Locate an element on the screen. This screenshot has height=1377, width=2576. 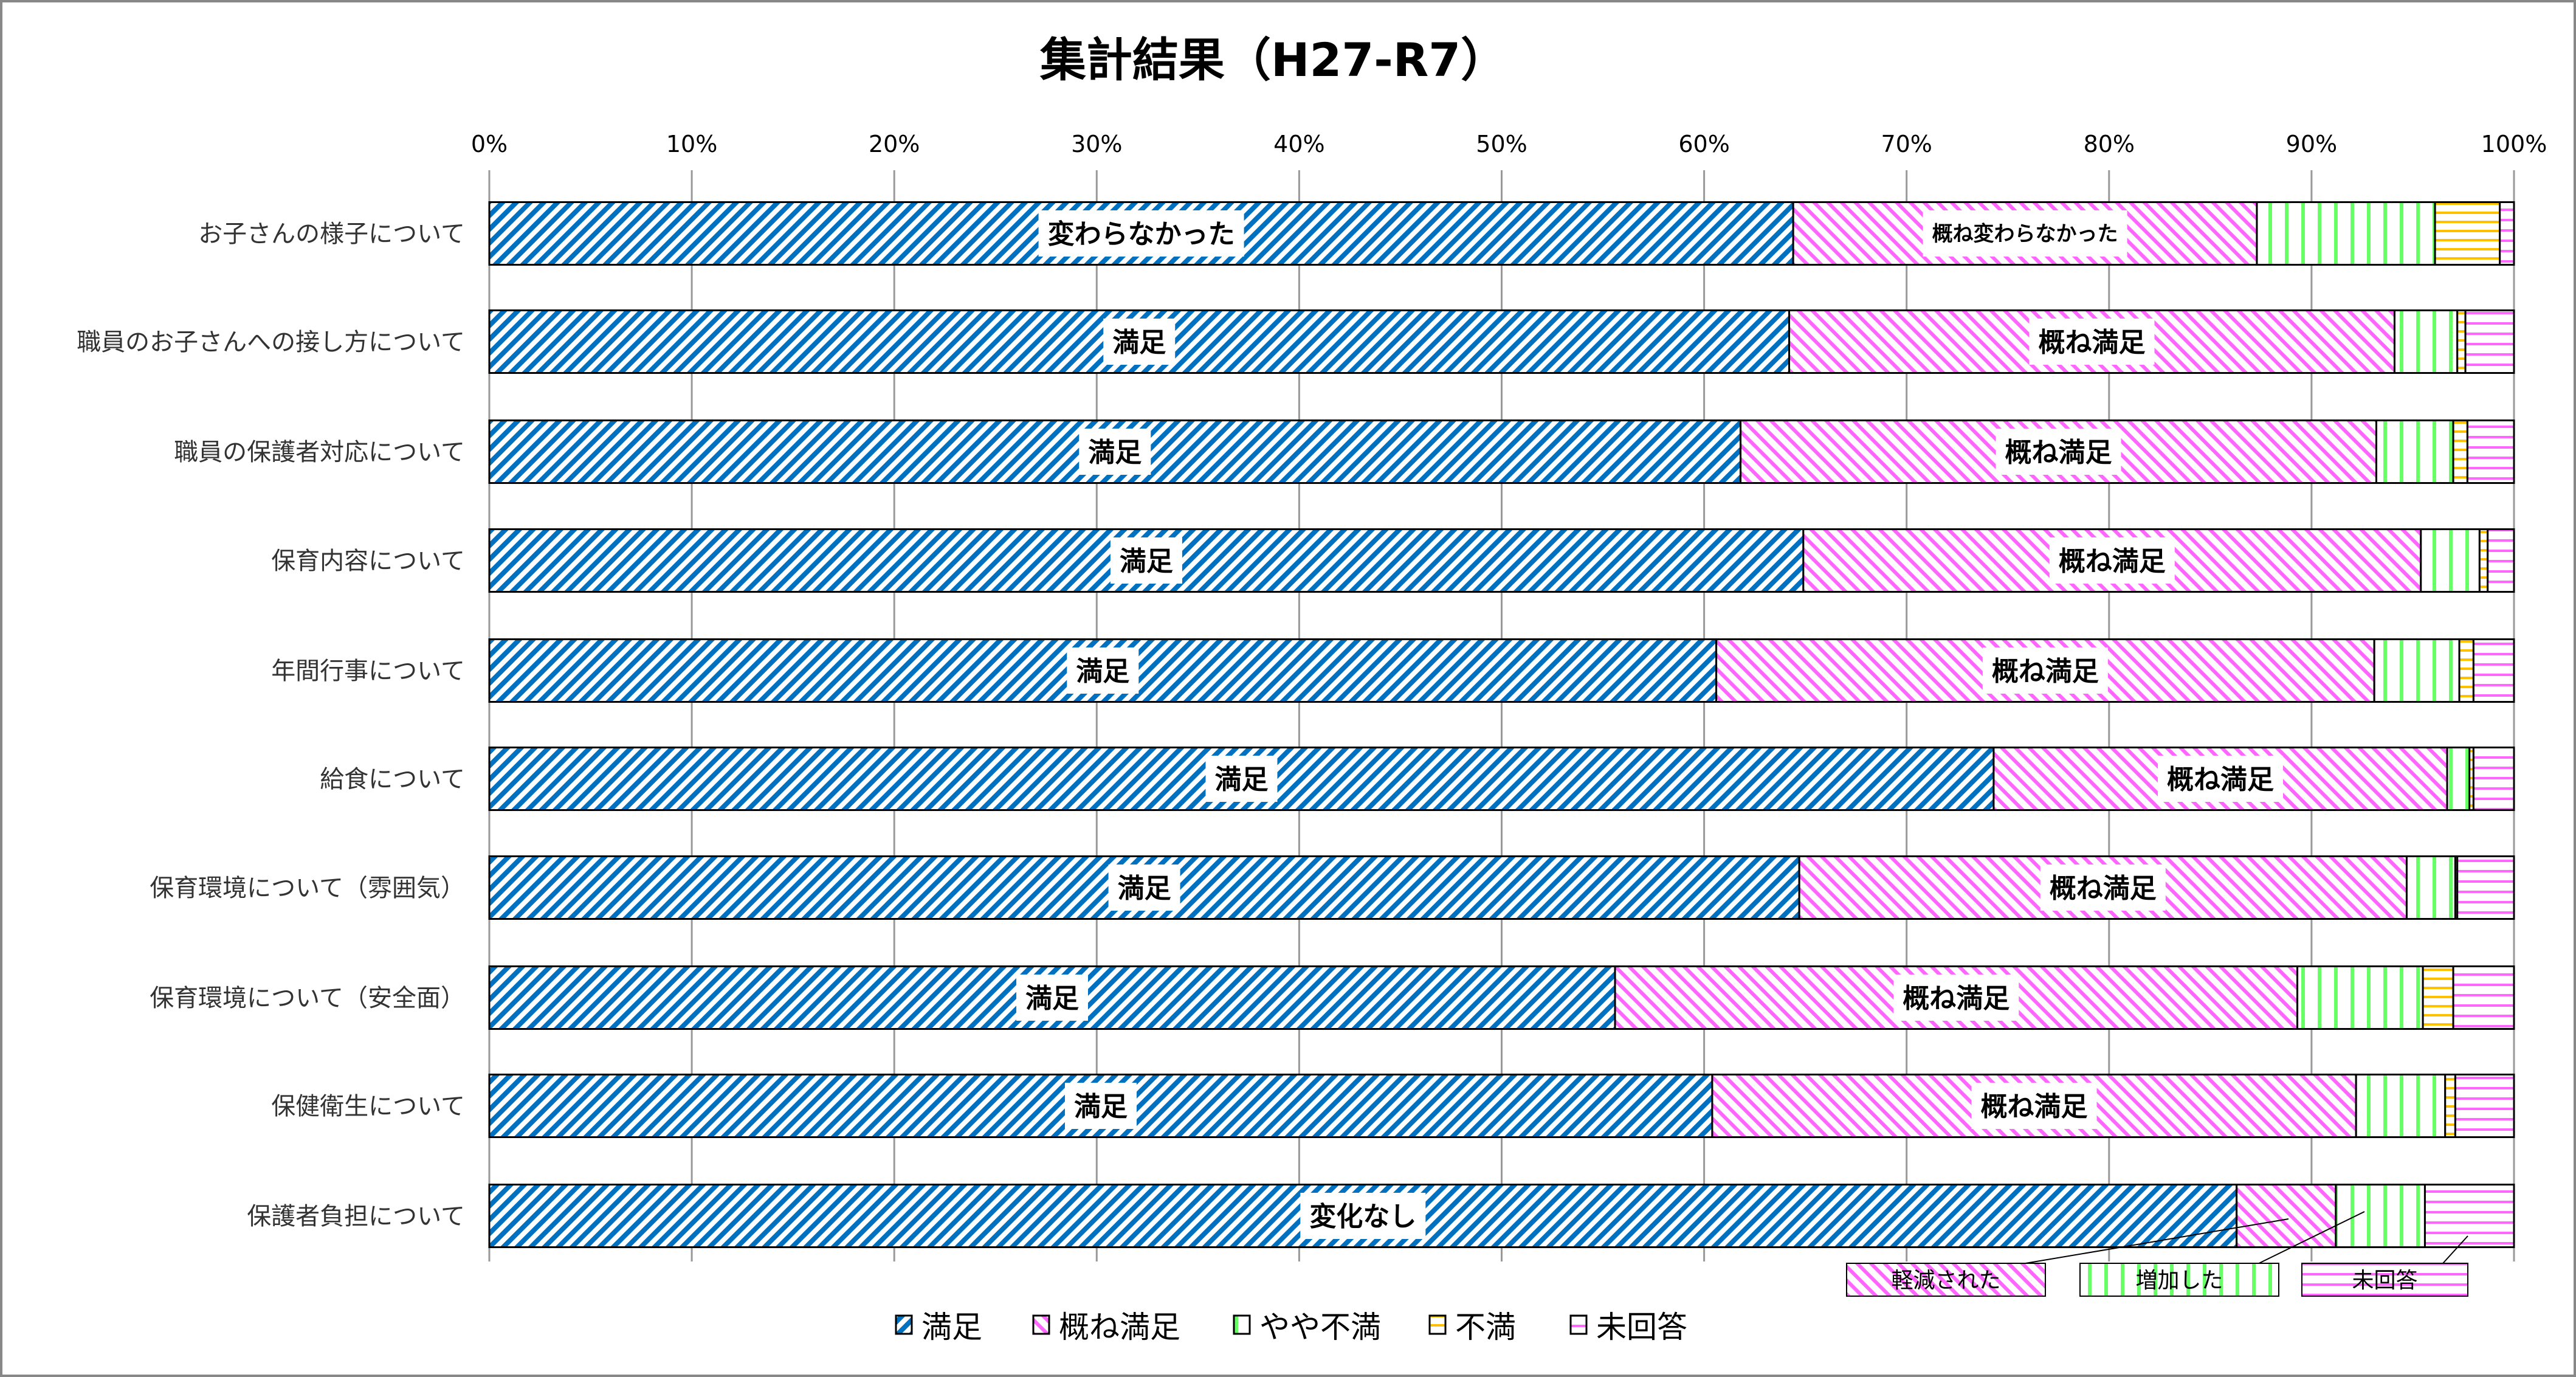
category-label: 保護者負担について is located at coordinates (356, 1216).